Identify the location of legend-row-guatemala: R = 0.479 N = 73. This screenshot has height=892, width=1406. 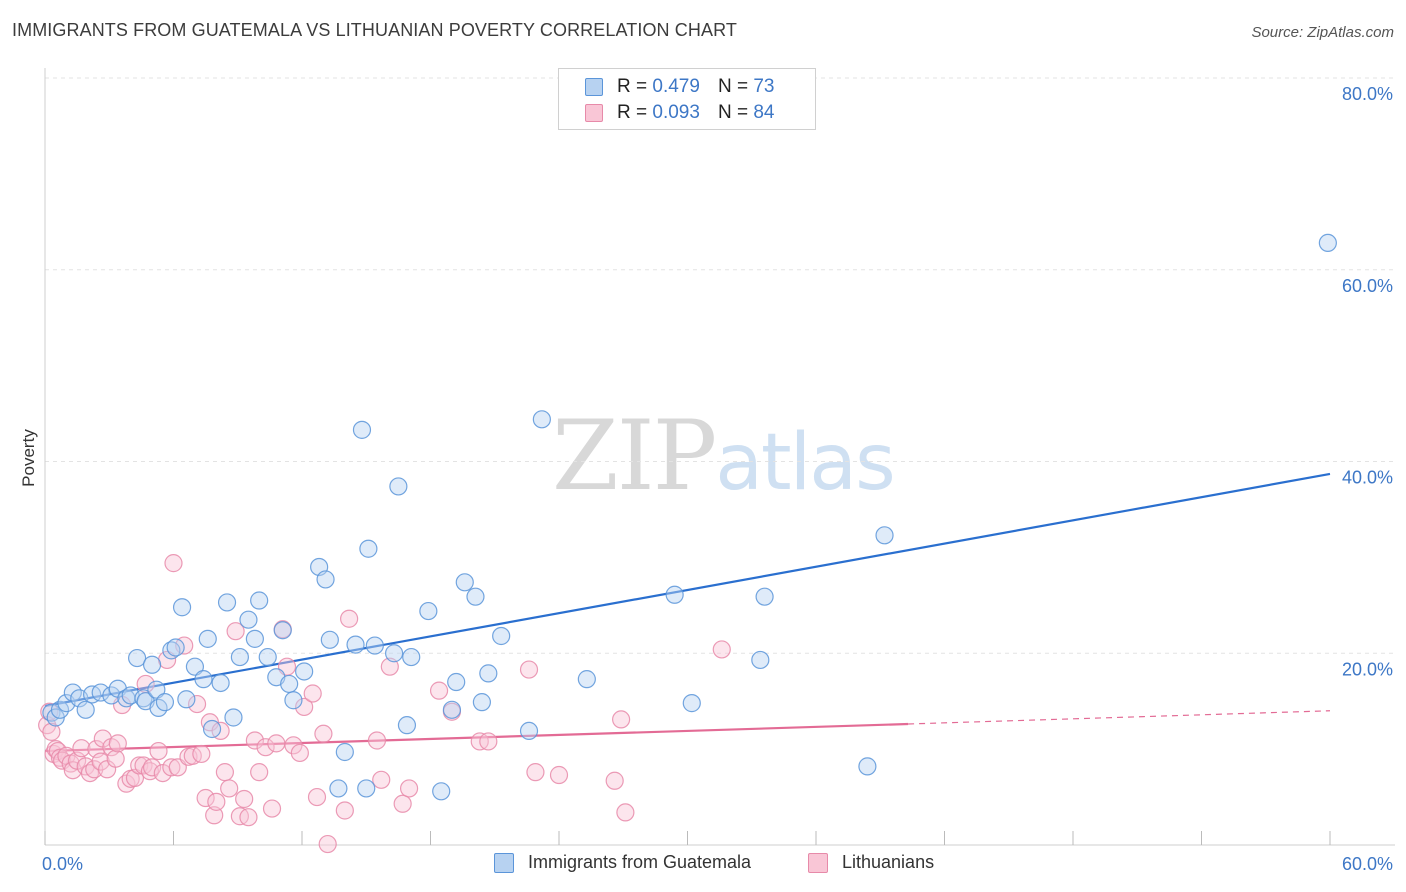
(679, 87).